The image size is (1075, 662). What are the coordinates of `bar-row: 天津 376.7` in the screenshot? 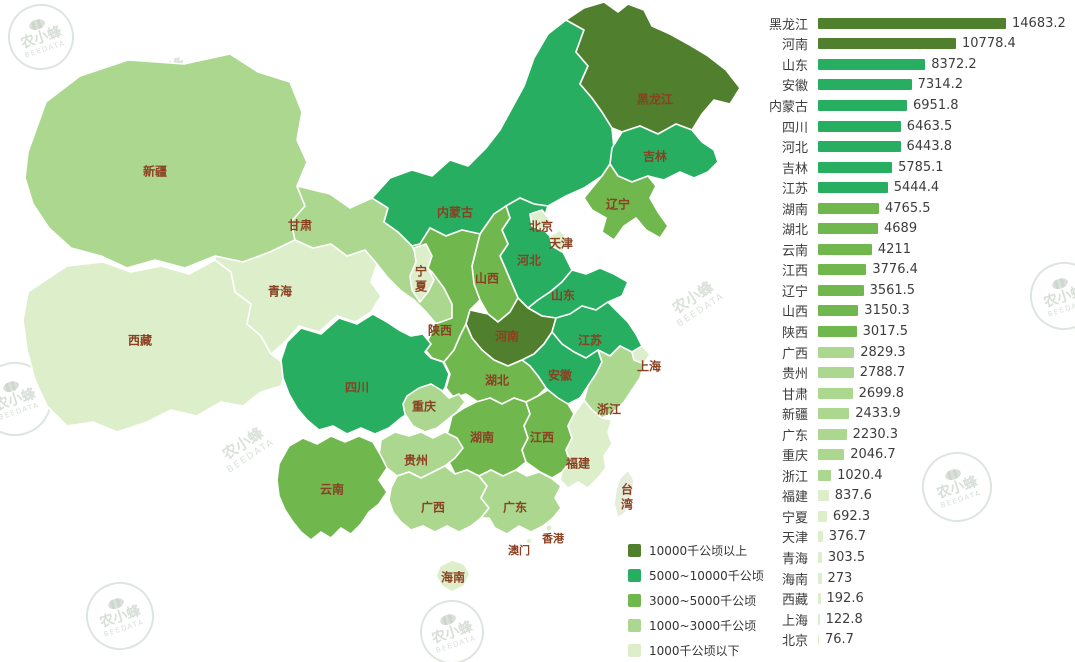 It's located at (911, 537).